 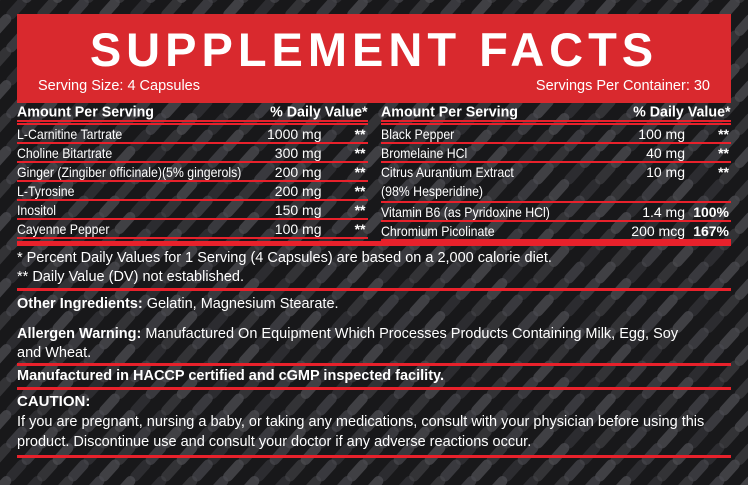 I want to click on ingredient-name: L-Tyrosine, so click(x=46, y=190).